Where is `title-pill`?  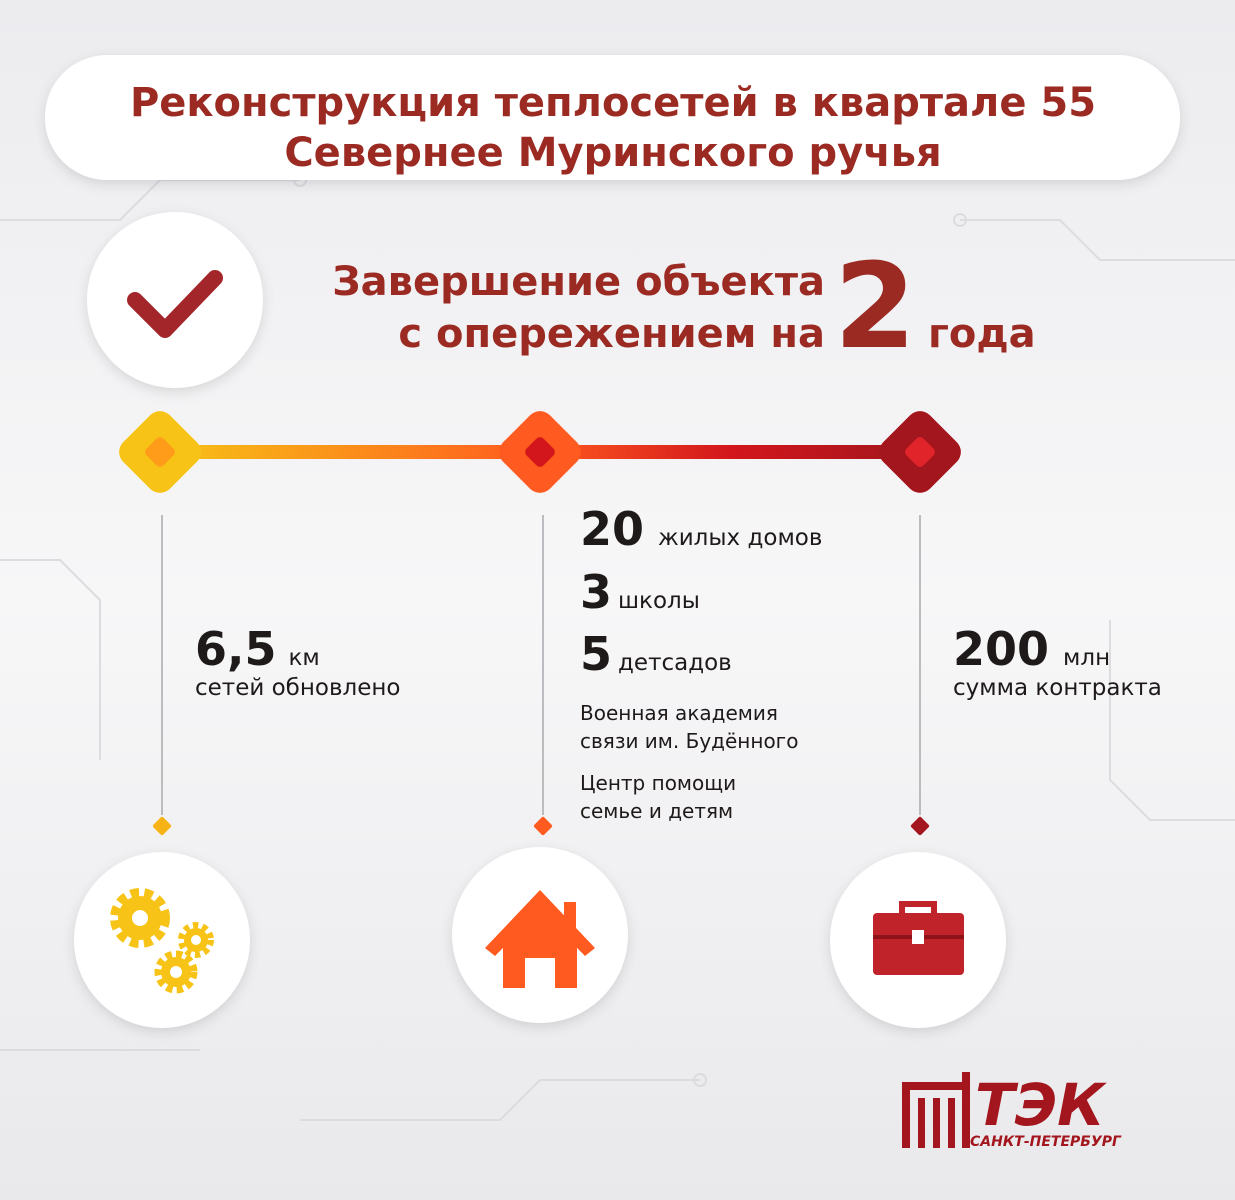 title-pill is located at coordinates (612, 117).